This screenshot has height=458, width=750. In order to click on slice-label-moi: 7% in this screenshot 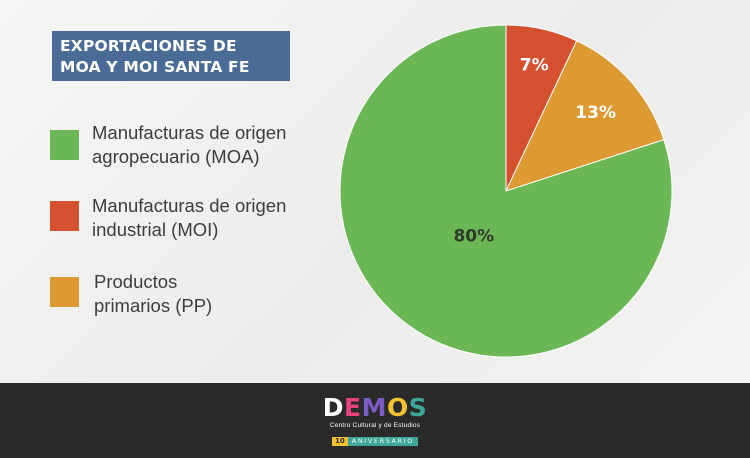, I will do `click(534, 66)`.